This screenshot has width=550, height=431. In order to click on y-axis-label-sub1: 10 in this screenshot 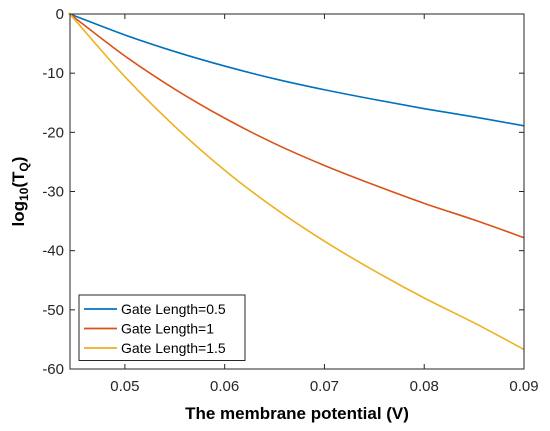, I will do `click(24, 194)`.